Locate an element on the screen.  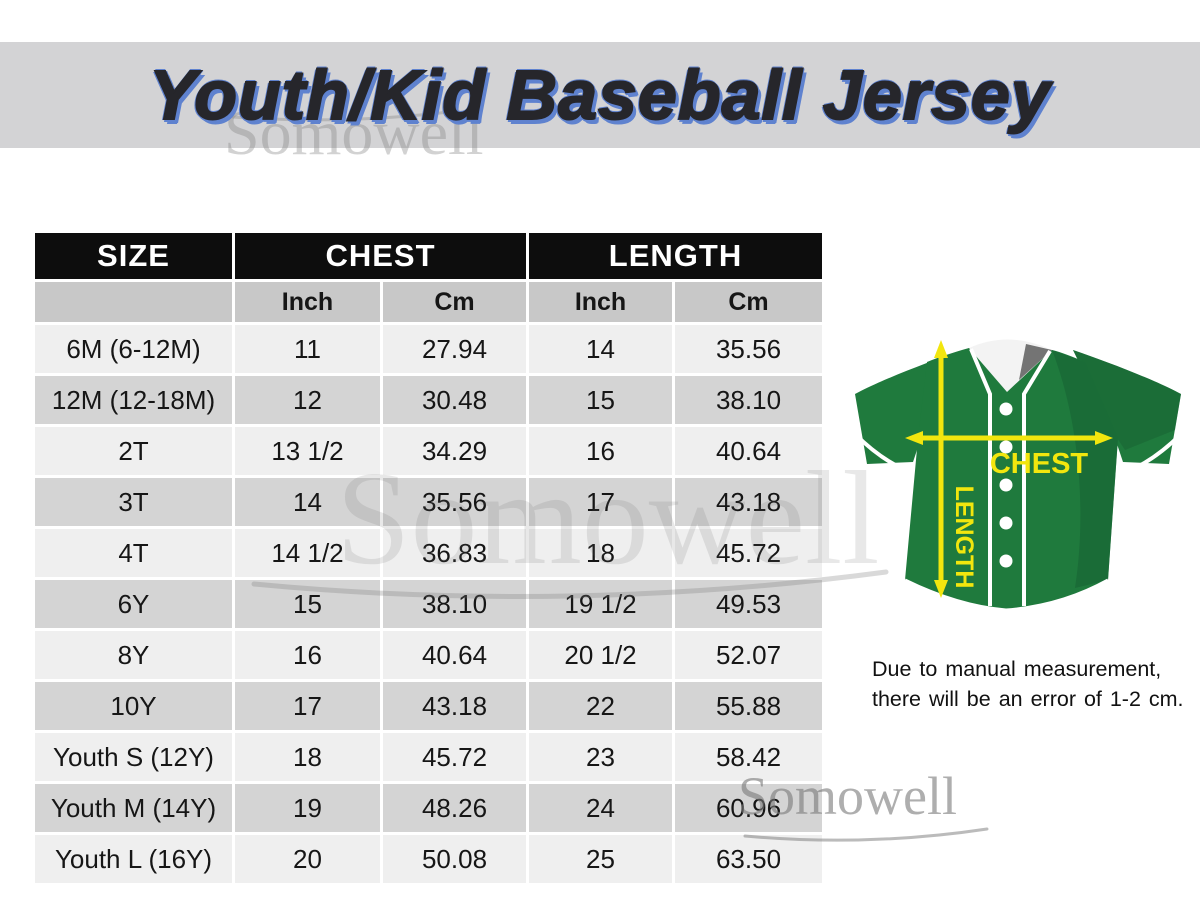
jersey-placket-piping is located at coordinates (1010, 477).